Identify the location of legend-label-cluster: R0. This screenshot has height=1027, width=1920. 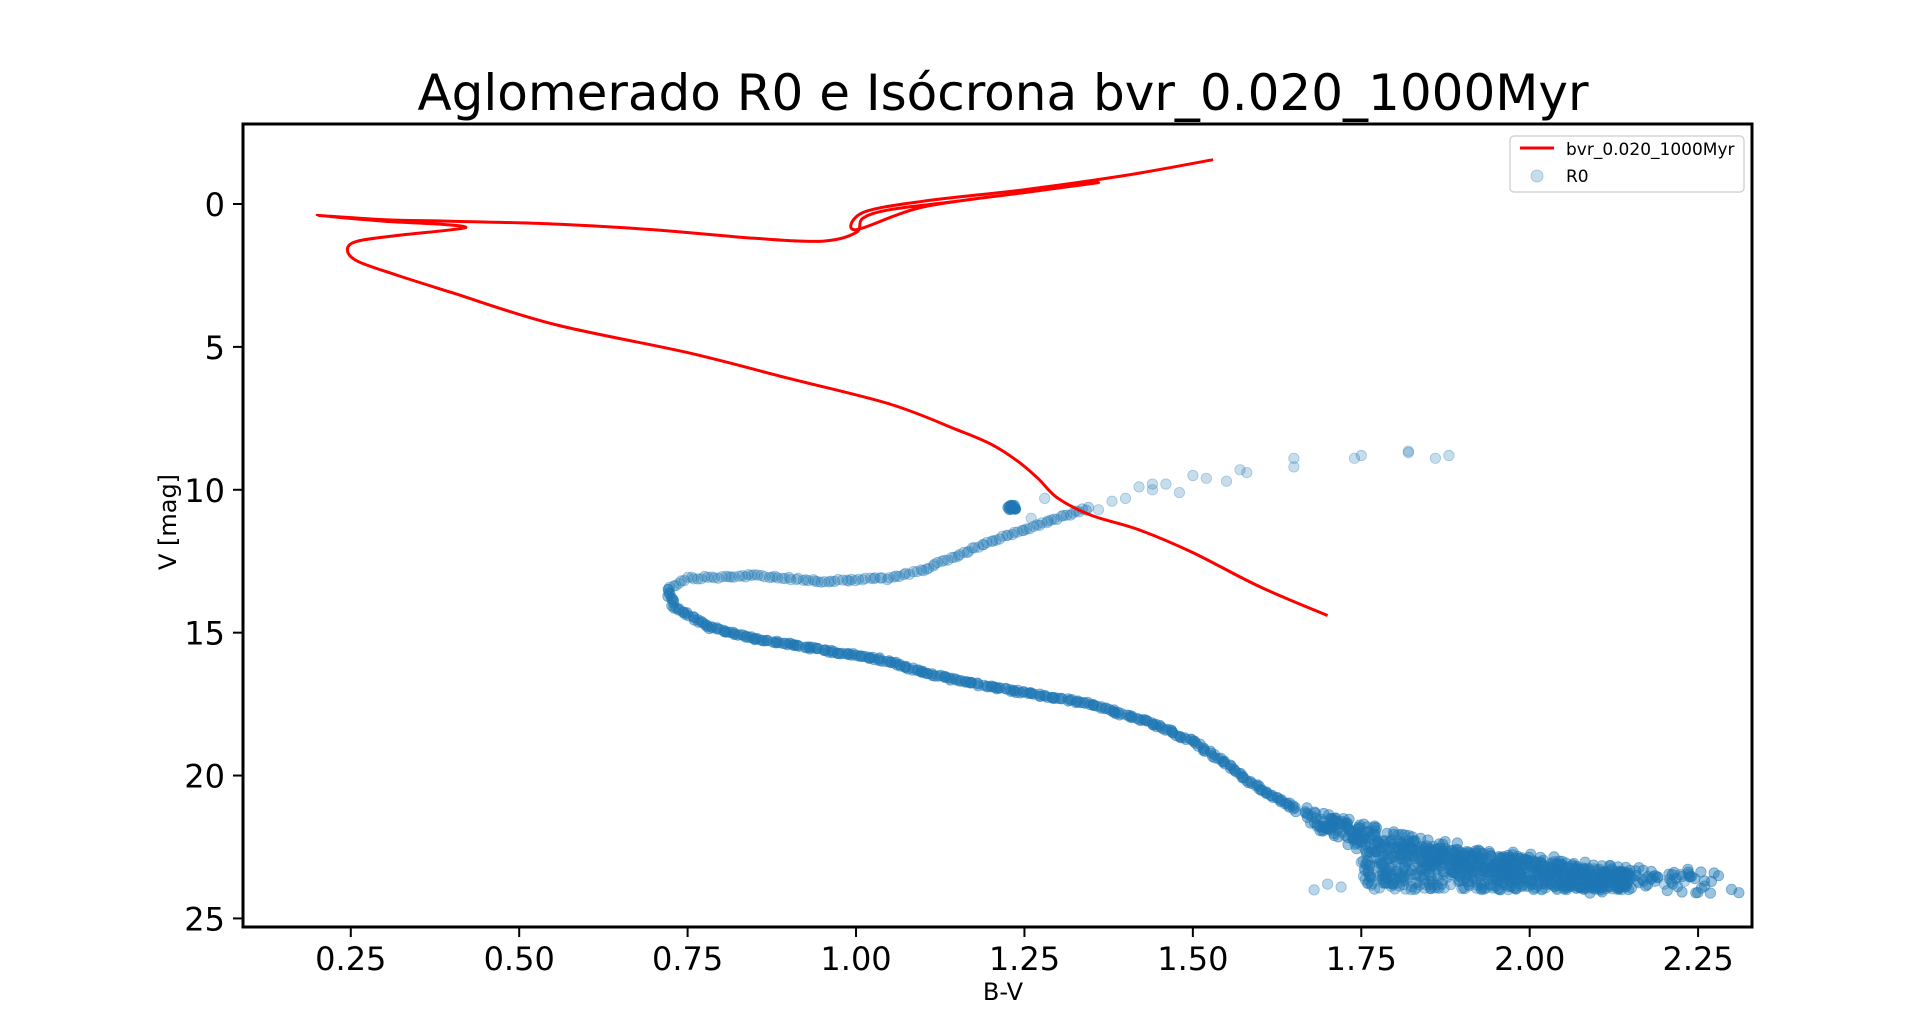
(1577, 177).